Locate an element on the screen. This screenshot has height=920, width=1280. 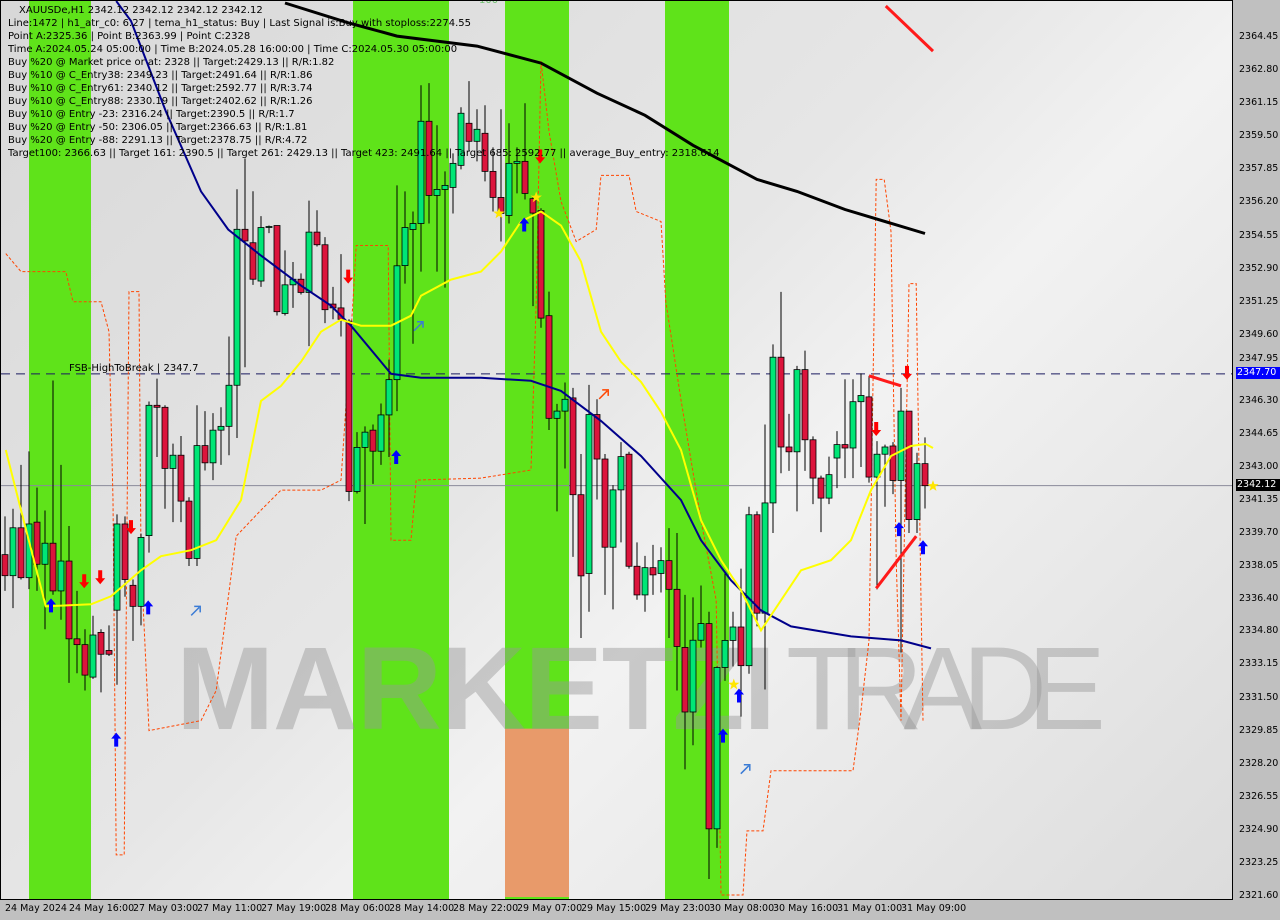
time-tick-label: 31 May 01:00 is located at coordinates (870, 908).